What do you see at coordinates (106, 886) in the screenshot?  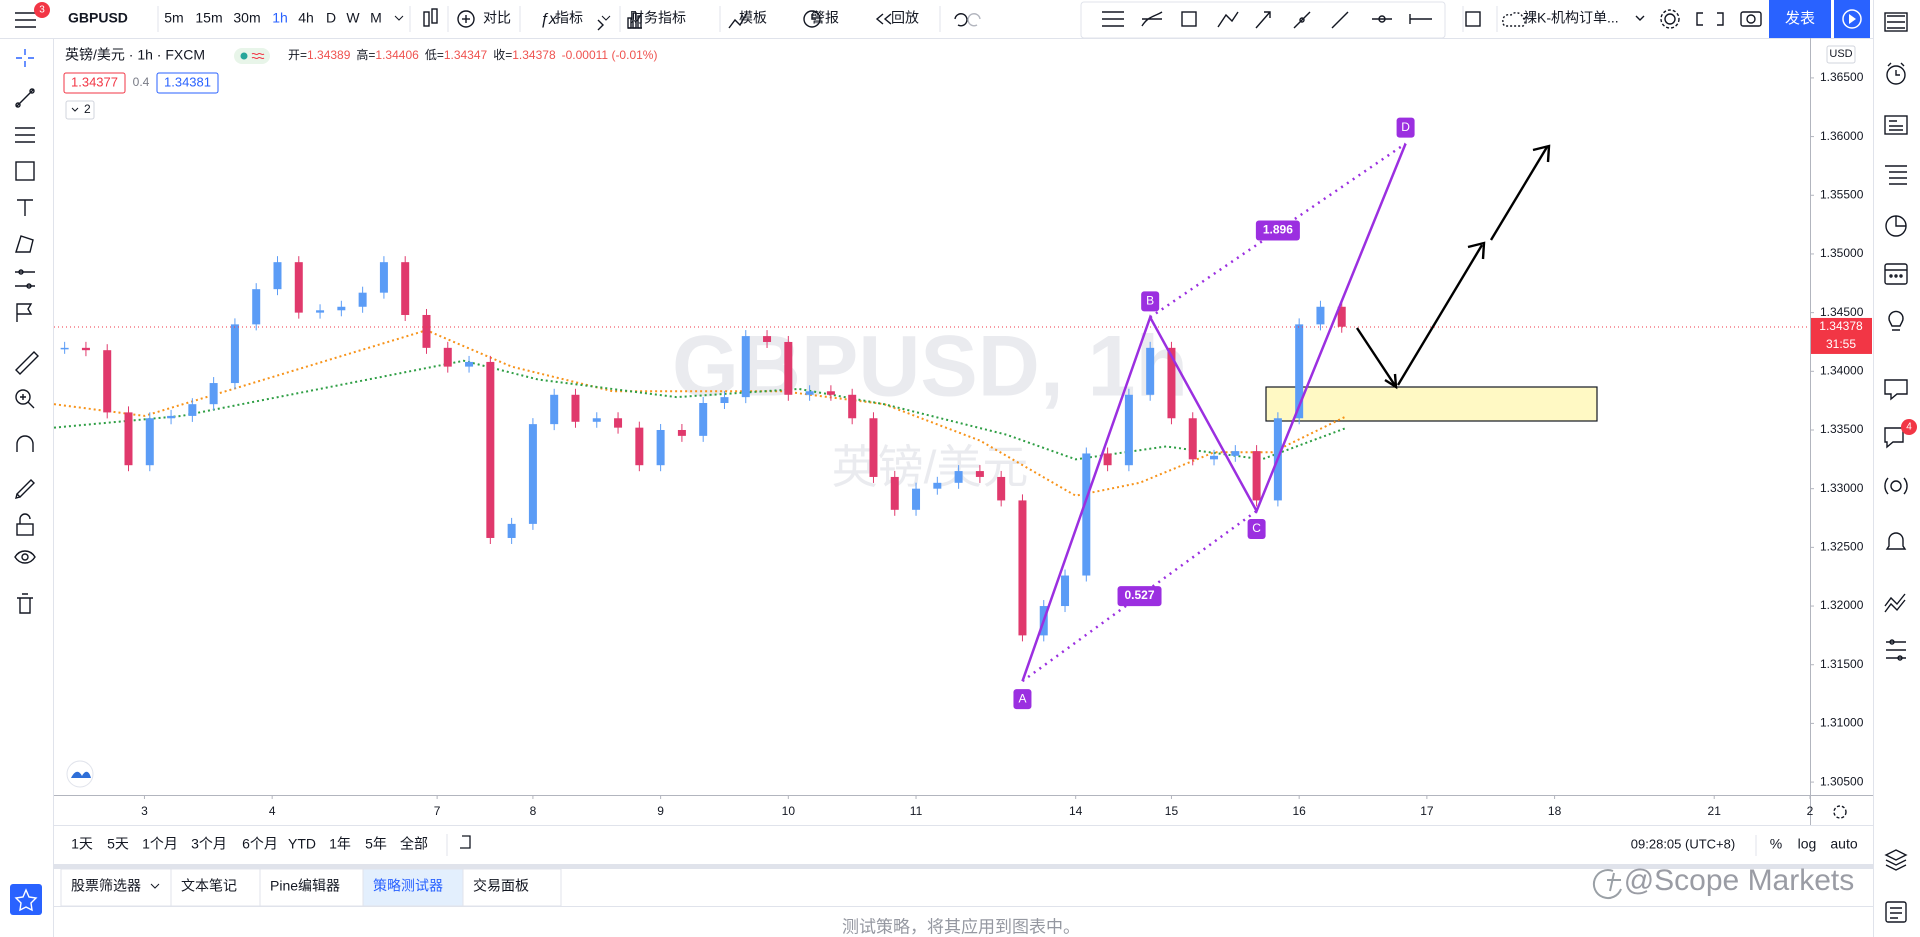 I see `panel-tab-label: 股票筛选器` at bounding box center [106, 886].